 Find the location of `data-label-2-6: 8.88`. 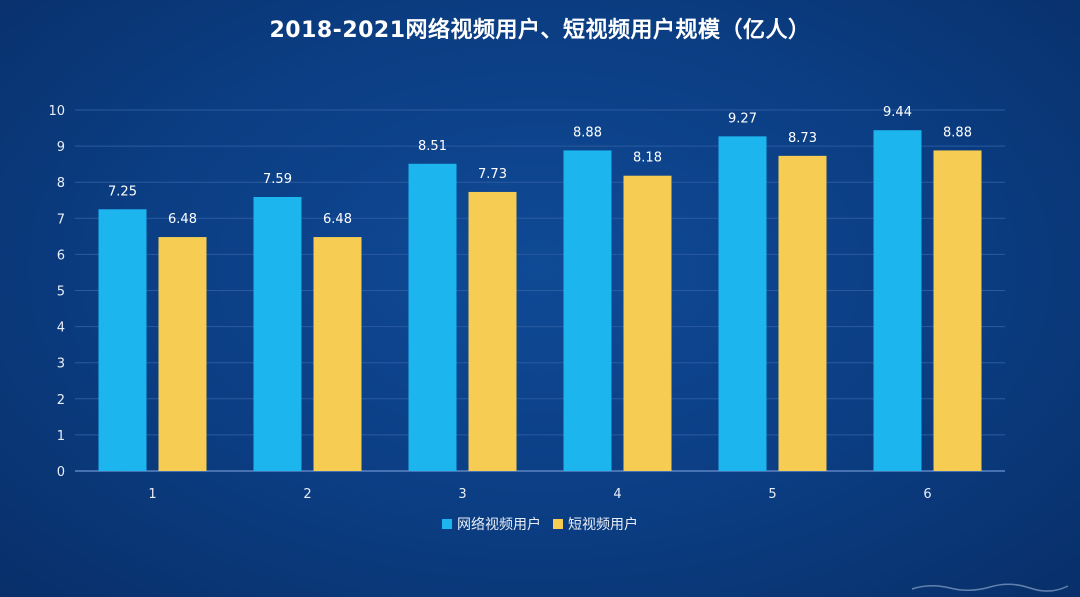

data-label-2-6: 8.88 is located at coordinates (957, 132).